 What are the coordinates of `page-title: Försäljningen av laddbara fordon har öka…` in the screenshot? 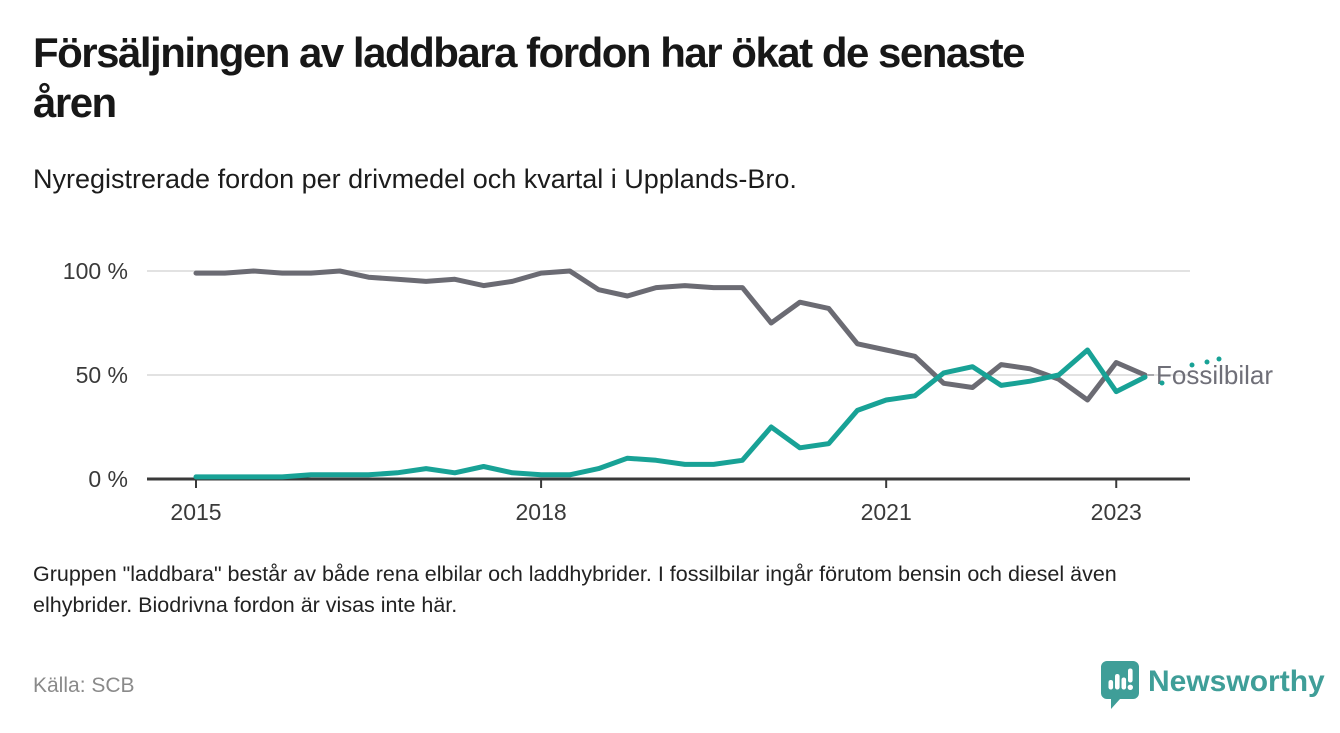 It's located at (648, 78).